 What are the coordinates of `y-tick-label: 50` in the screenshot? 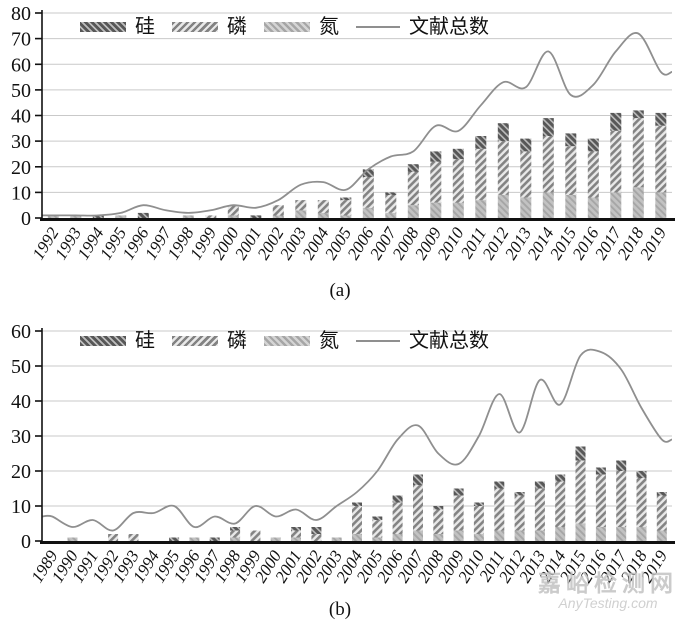 It's located at (21, 91).